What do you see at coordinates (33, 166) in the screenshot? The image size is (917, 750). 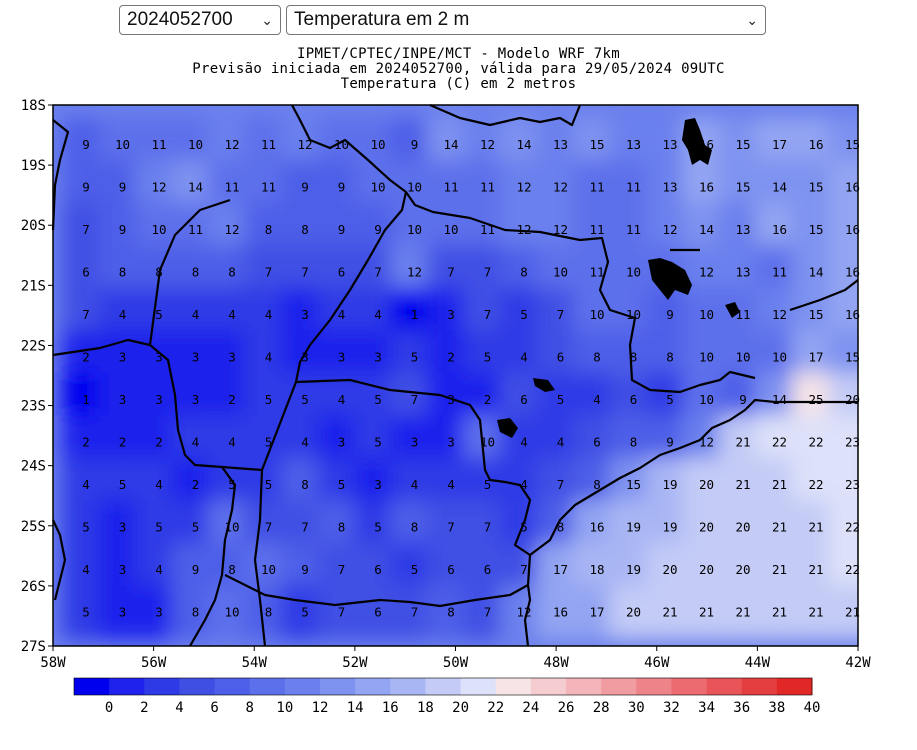 I see `lat-label: 19S` at bounding box center [33, 166].